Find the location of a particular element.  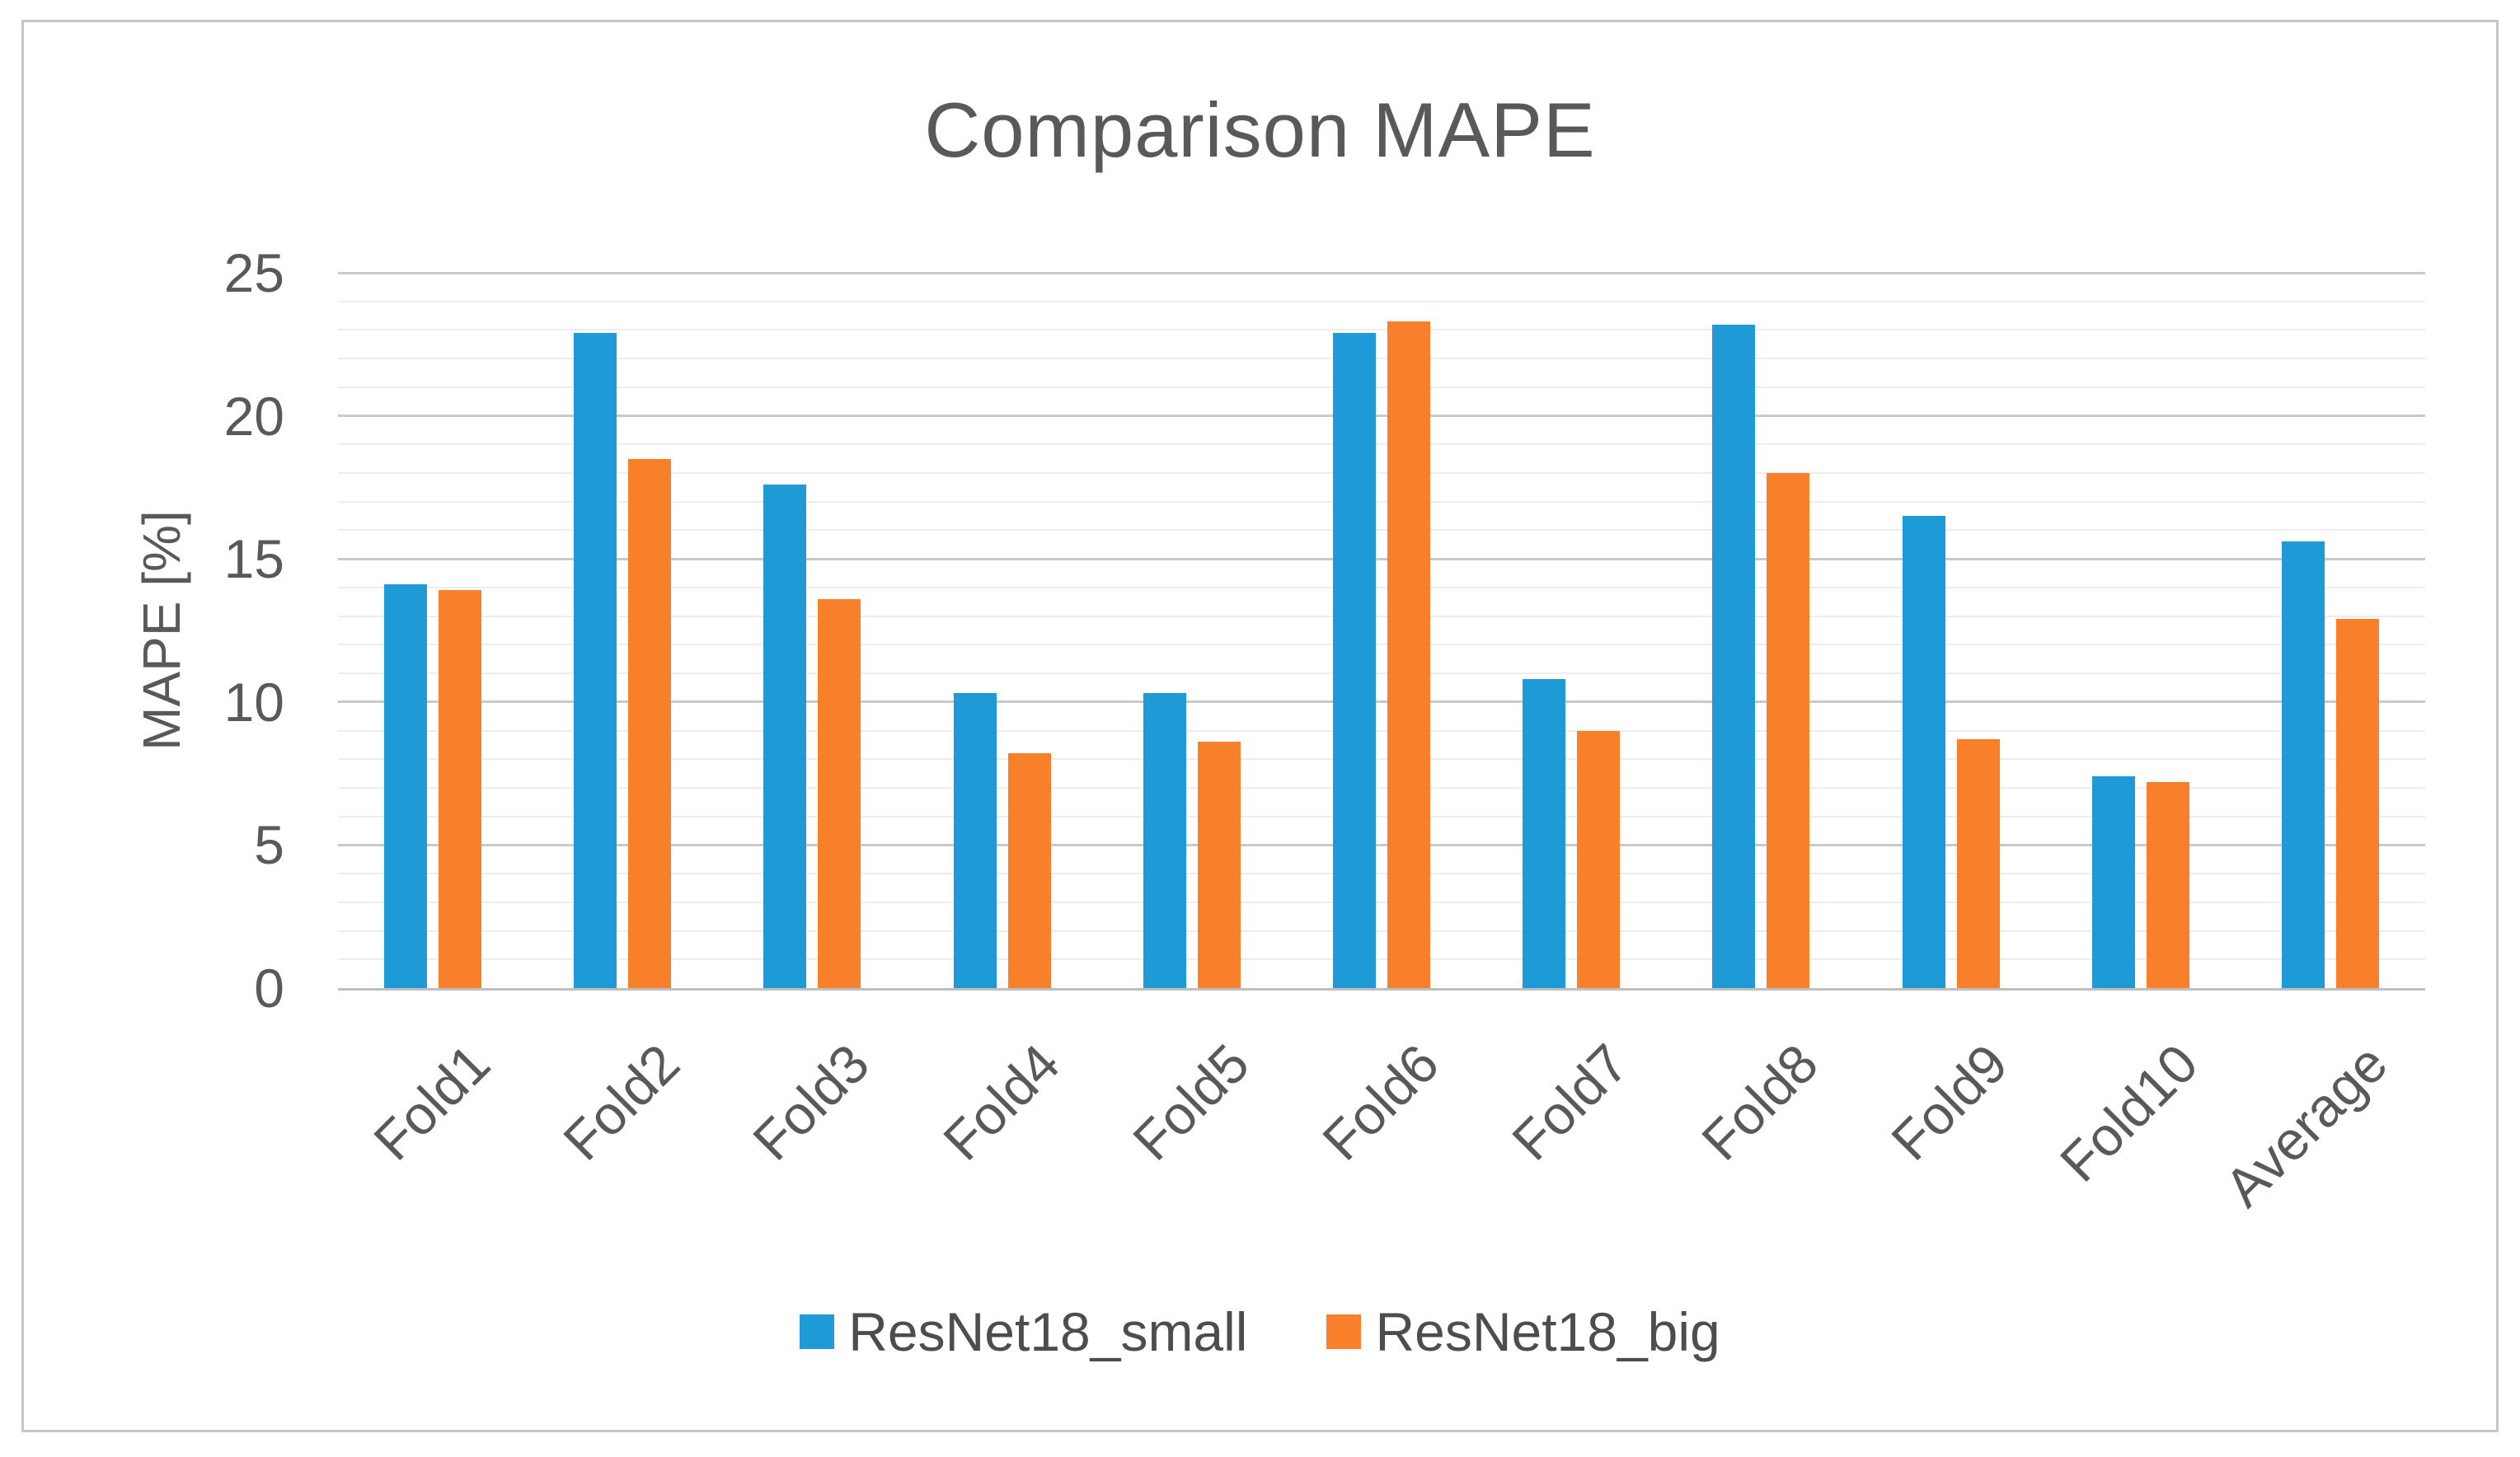

bar-resnet18-small-fold3 is located at coordinates (785, 736).